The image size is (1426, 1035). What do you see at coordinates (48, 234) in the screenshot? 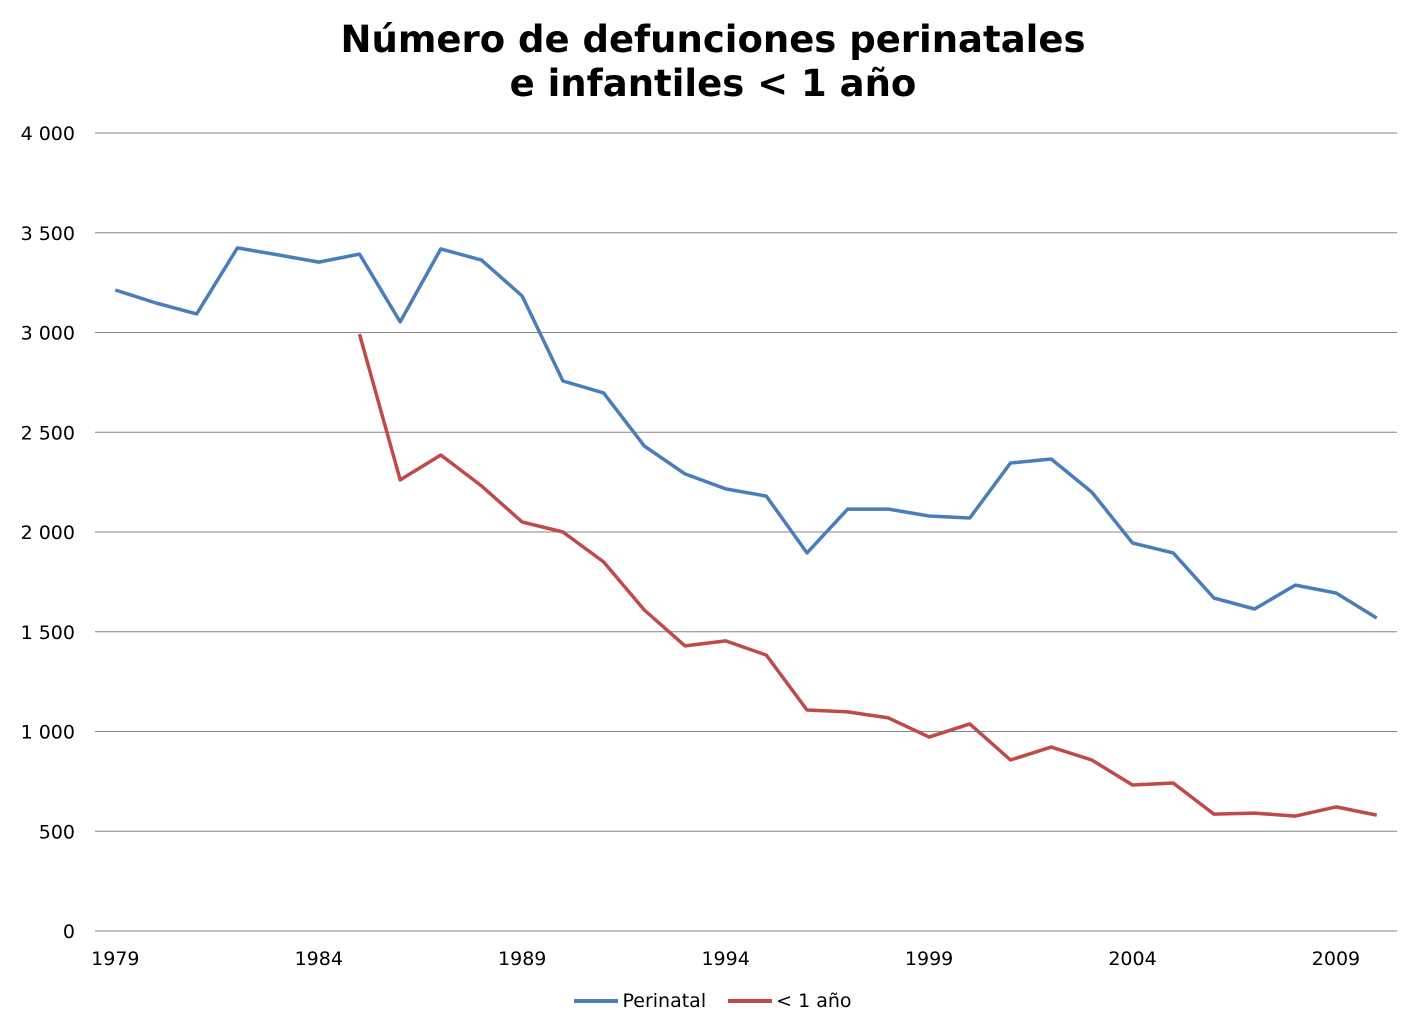
I see `y-tick-label: 3 500` at bounding box center [48, 234].